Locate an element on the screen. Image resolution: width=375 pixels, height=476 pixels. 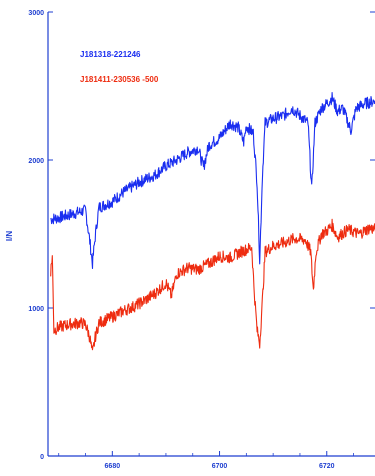
y-tick-label-2000: 2000 is located at coordinates (36, 161).